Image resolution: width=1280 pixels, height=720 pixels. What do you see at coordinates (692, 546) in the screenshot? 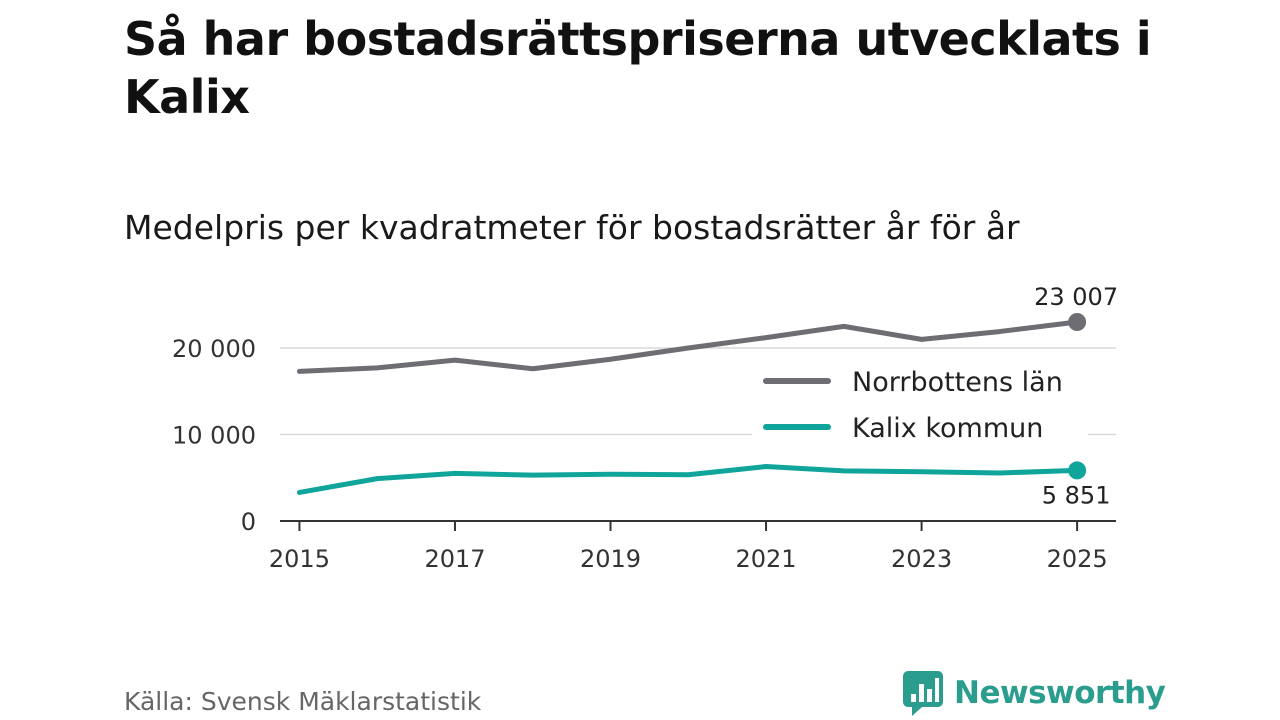
I see `x-axis: 2015 2017 2019 2021 2023 2025` at bounding box center [692, 546].